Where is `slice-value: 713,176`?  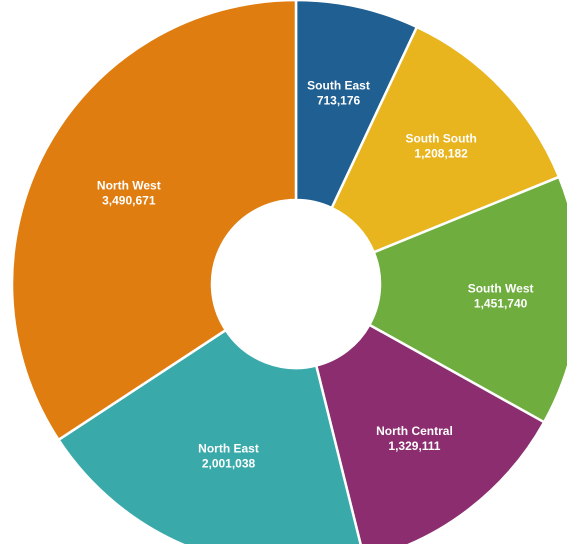 slice-value: 713,176 is located at coordinates (339, 101).